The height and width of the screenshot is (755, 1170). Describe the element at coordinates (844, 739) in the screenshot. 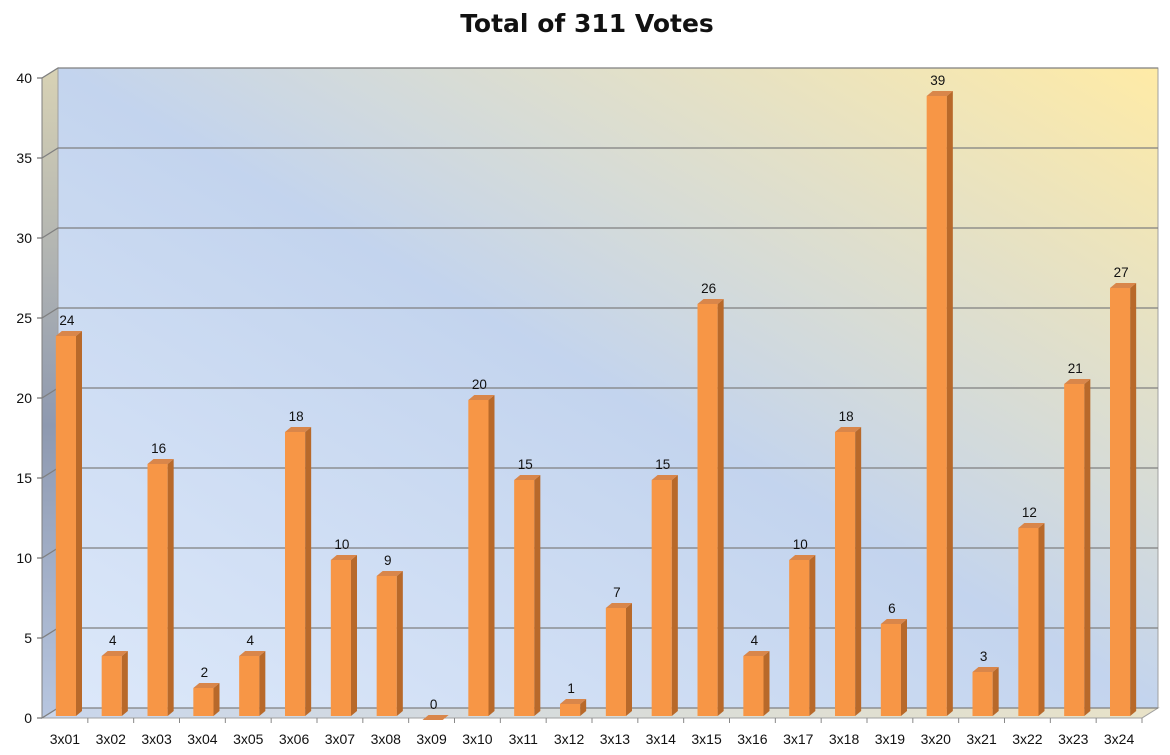

I see `x-tick-label: 3x18` at that location.